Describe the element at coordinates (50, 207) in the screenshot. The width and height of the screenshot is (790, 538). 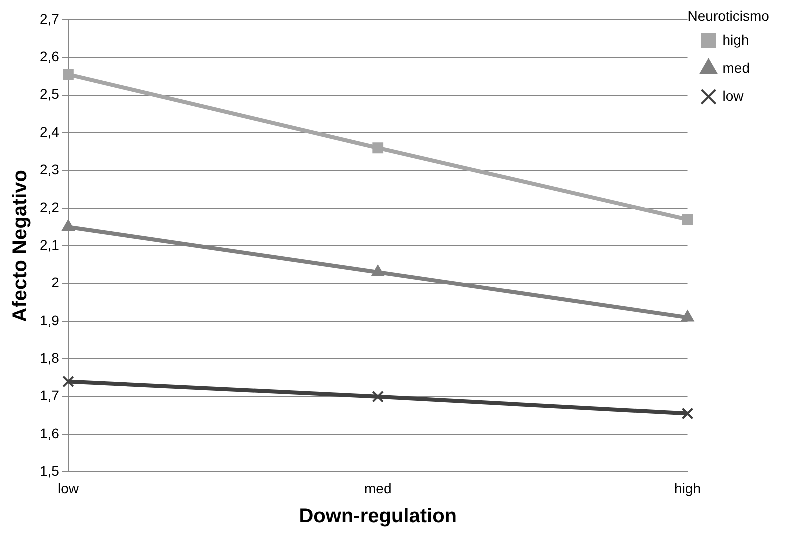
I see `y-tick-label: 2,2` at that location.